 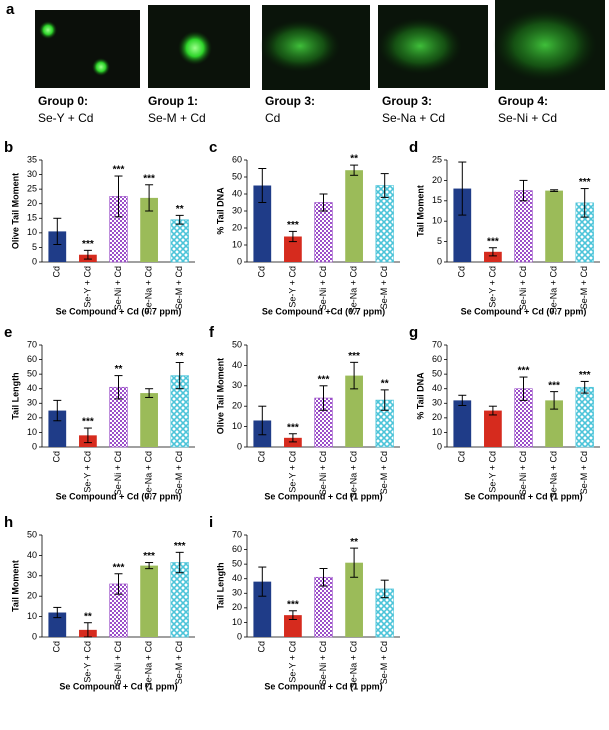 I want to click on x-axis-label: Se Compound + Cd (0.7 ppm), so click(x=524, y=311).